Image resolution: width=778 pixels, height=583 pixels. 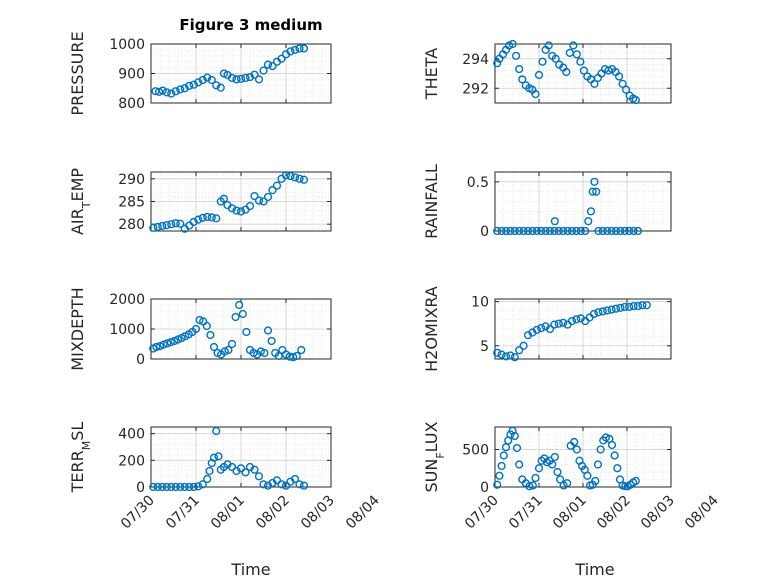 What do you see at coordinates (434, 456) in the screenshot?
I see `y-axis-label: SUNFLUX` at bounding box center [434, 456].